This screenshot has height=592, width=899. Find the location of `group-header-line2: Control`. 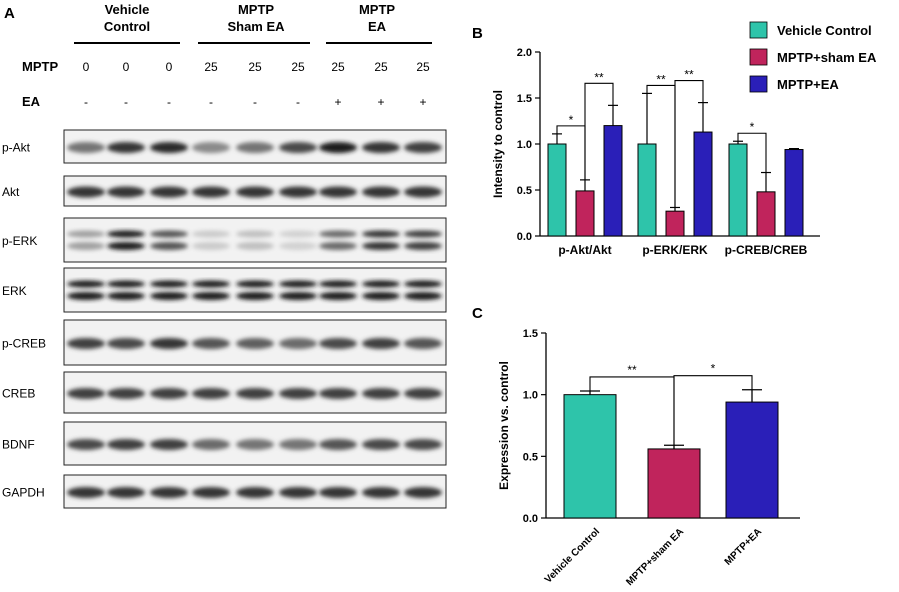

group-header-line2: Control is located at coordinates (127, 26).